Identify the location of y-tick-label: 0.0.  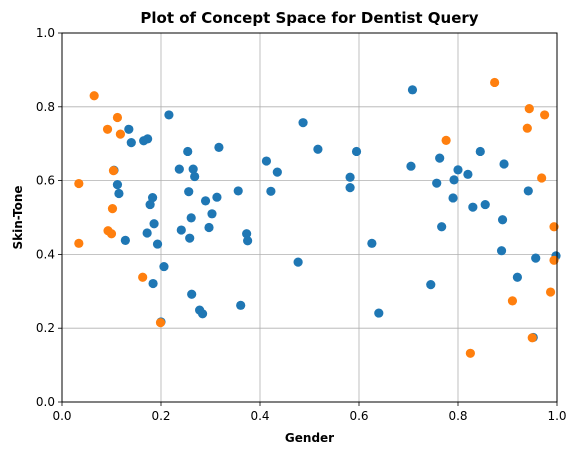
(45, 402).